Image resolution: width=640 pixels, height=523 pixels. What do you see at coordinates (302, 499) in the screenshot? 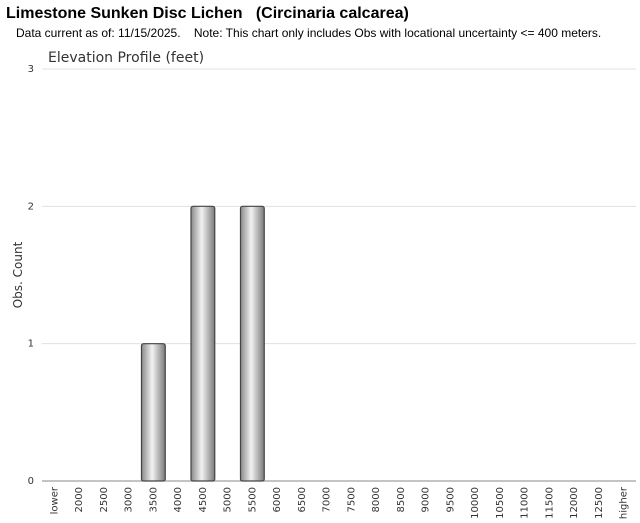
I see `x-tick-label: 6500` at bounding box center [302, 499].